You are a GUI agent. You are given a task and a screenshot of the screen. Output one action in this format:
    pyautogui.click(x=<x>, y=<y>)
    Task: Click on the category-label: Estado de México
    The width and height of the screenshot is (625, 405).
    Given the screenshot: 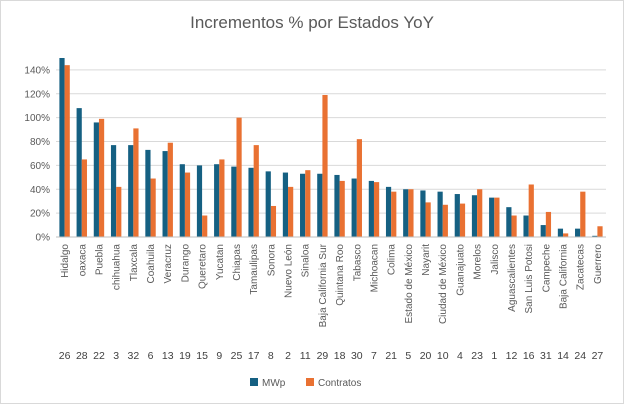 What is the action you would take?
    pyautogui.click(x=409, y=284)
    